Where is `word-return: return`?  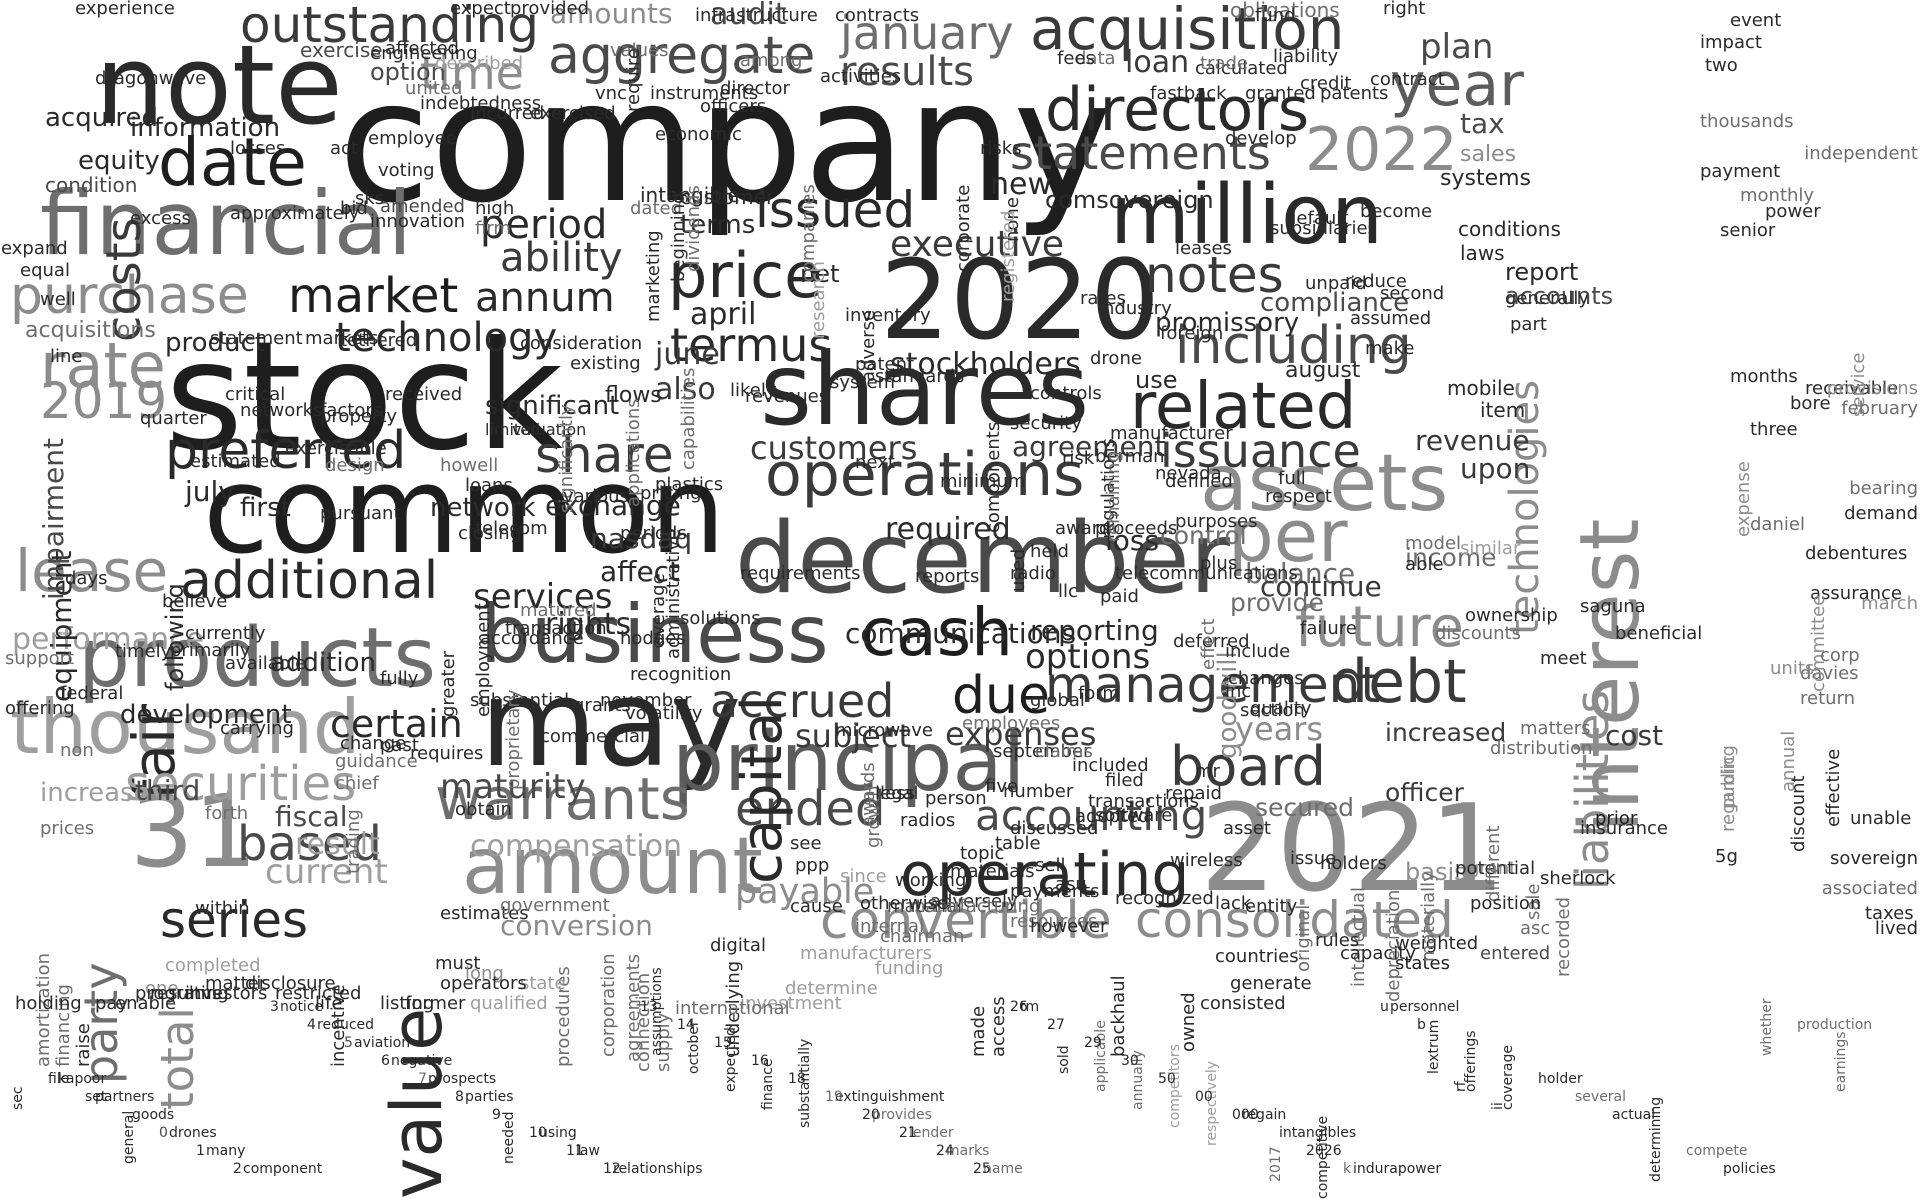
word-return: return is located at coordinates (1828, 698).